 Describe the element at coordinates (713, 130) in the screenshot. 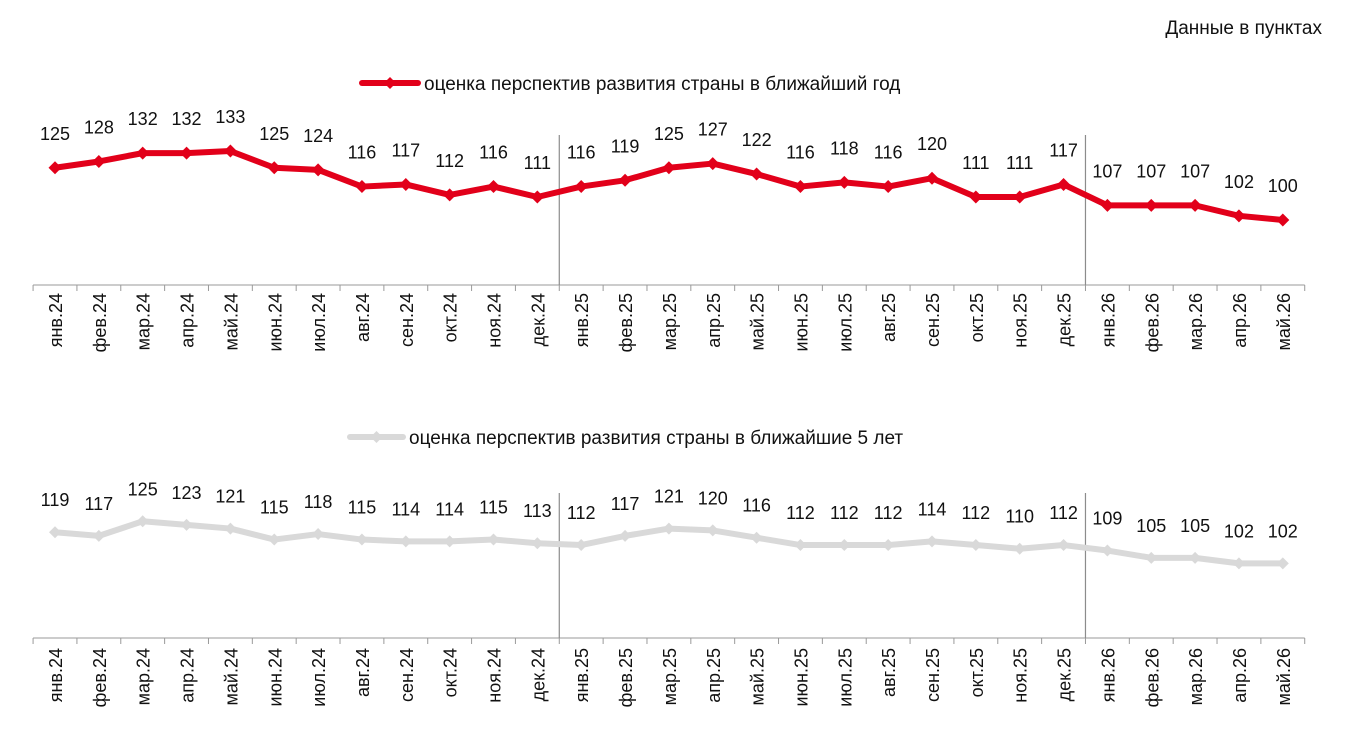

I see `data-label: 127` at that location.